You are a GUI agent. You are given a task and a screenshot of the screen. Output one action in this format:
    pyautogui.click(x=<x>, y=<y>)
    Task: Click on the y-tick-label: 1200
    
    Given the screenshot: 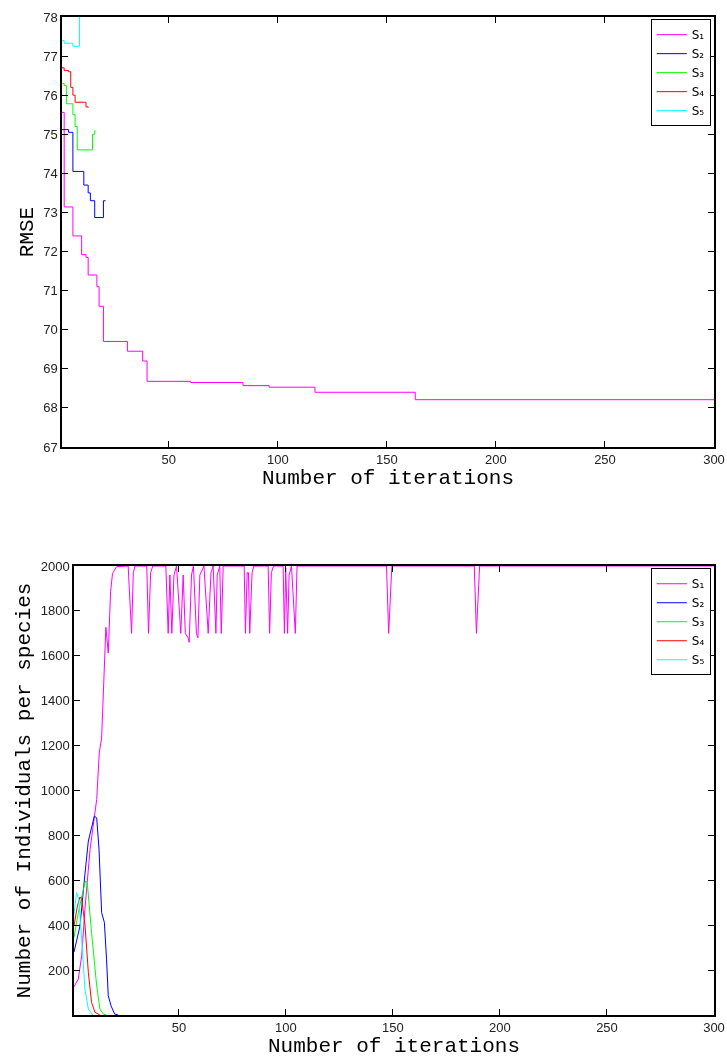 What is the action you would take?
    pyautogui.click(x=55, y=746)
    